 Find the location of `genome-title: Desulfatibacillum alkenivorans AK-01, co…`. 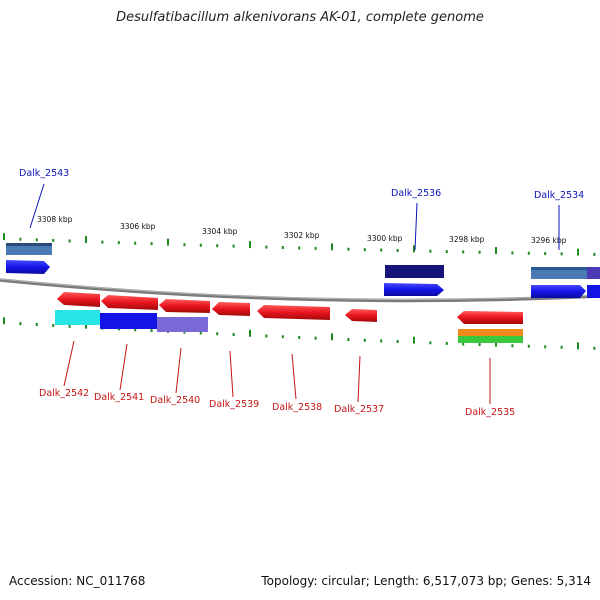

genome-title: Desulfatibacillum alkenivorans AK-01, co… is located at coordinates (300, 17).